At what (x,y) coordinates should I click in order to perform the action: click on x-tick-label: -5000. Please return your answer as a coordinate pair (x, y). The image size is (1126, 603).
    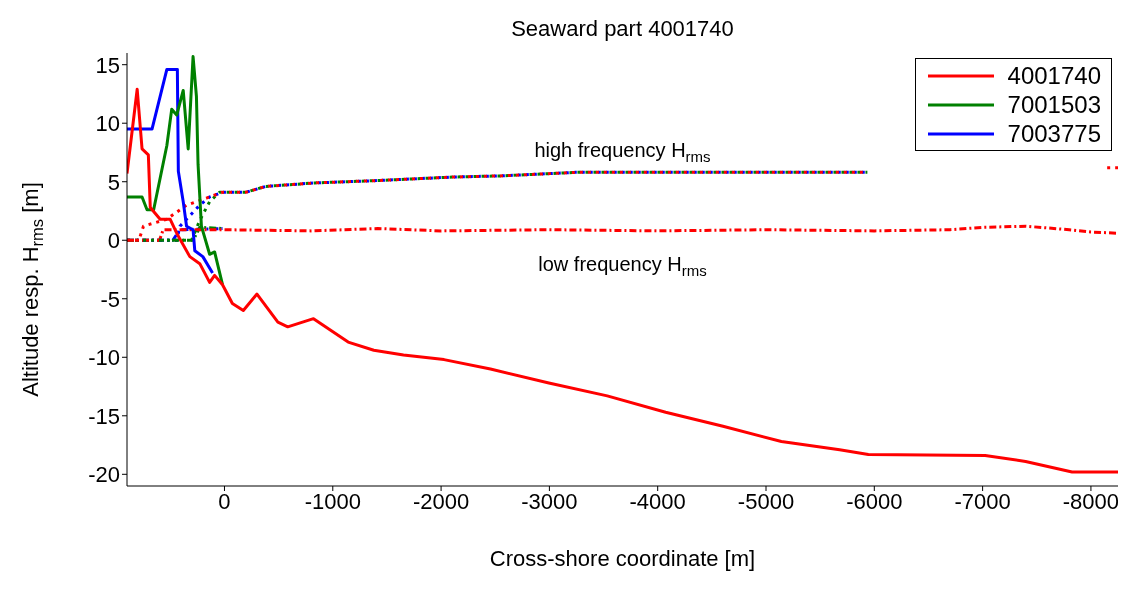
    Looking at the image, I should click on (766, 501).